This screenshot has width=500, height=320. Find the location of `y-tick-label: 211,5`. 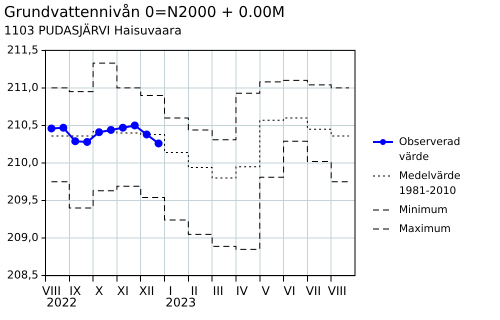

y-tick-label: 211,5 is located at coordinates (22, 49).